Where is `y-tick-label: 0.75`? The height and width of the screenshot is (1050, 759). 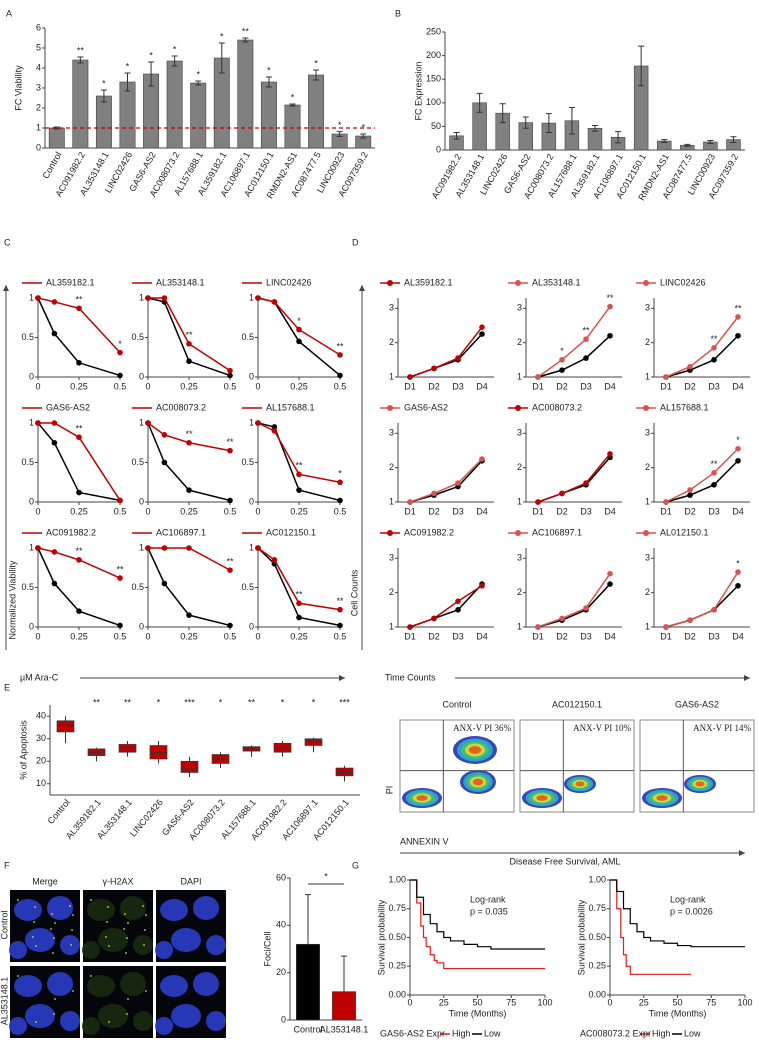 y-tick-label: 0.75 is located at coordinates (597, 908).